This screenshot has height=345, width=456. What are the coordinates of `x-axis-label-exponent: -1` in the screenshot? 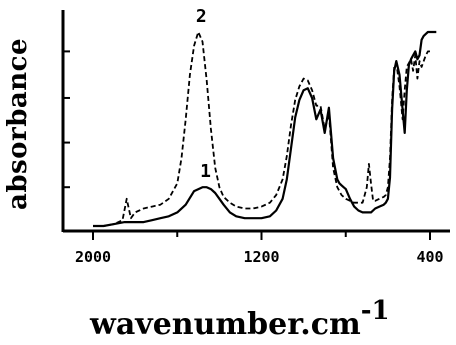 It's located at (375, 311).